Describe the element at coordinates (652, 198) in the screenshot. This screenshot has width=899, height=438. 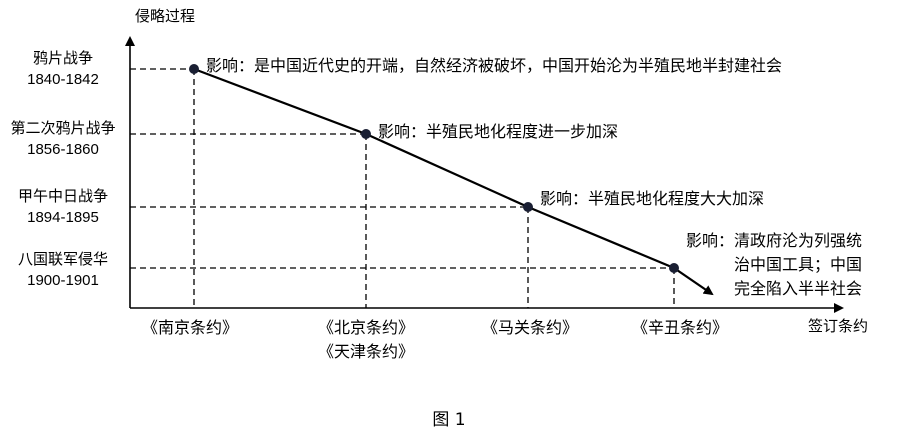
I see `impact-3: 影响：半殖民地化程度大大加深` at that location.